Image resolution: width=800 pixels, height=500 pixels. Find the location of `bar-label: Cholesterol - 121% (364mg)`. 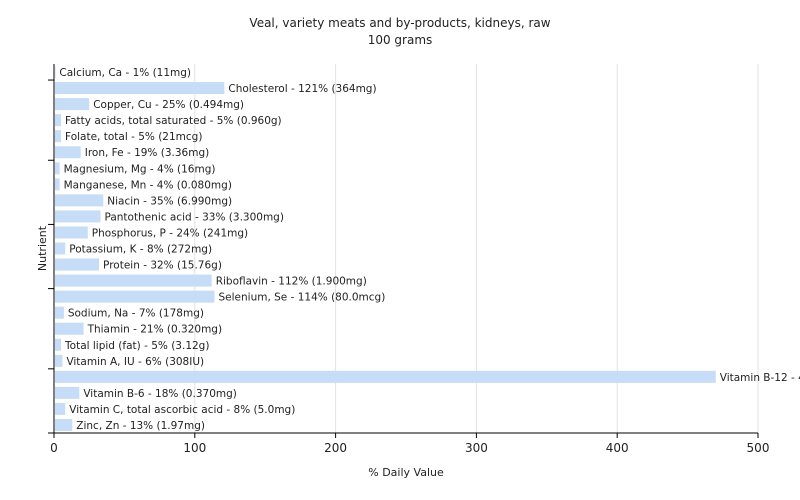

bar-label: Cholesterol - 121% (364mg) is located at coordinates (302, 89).